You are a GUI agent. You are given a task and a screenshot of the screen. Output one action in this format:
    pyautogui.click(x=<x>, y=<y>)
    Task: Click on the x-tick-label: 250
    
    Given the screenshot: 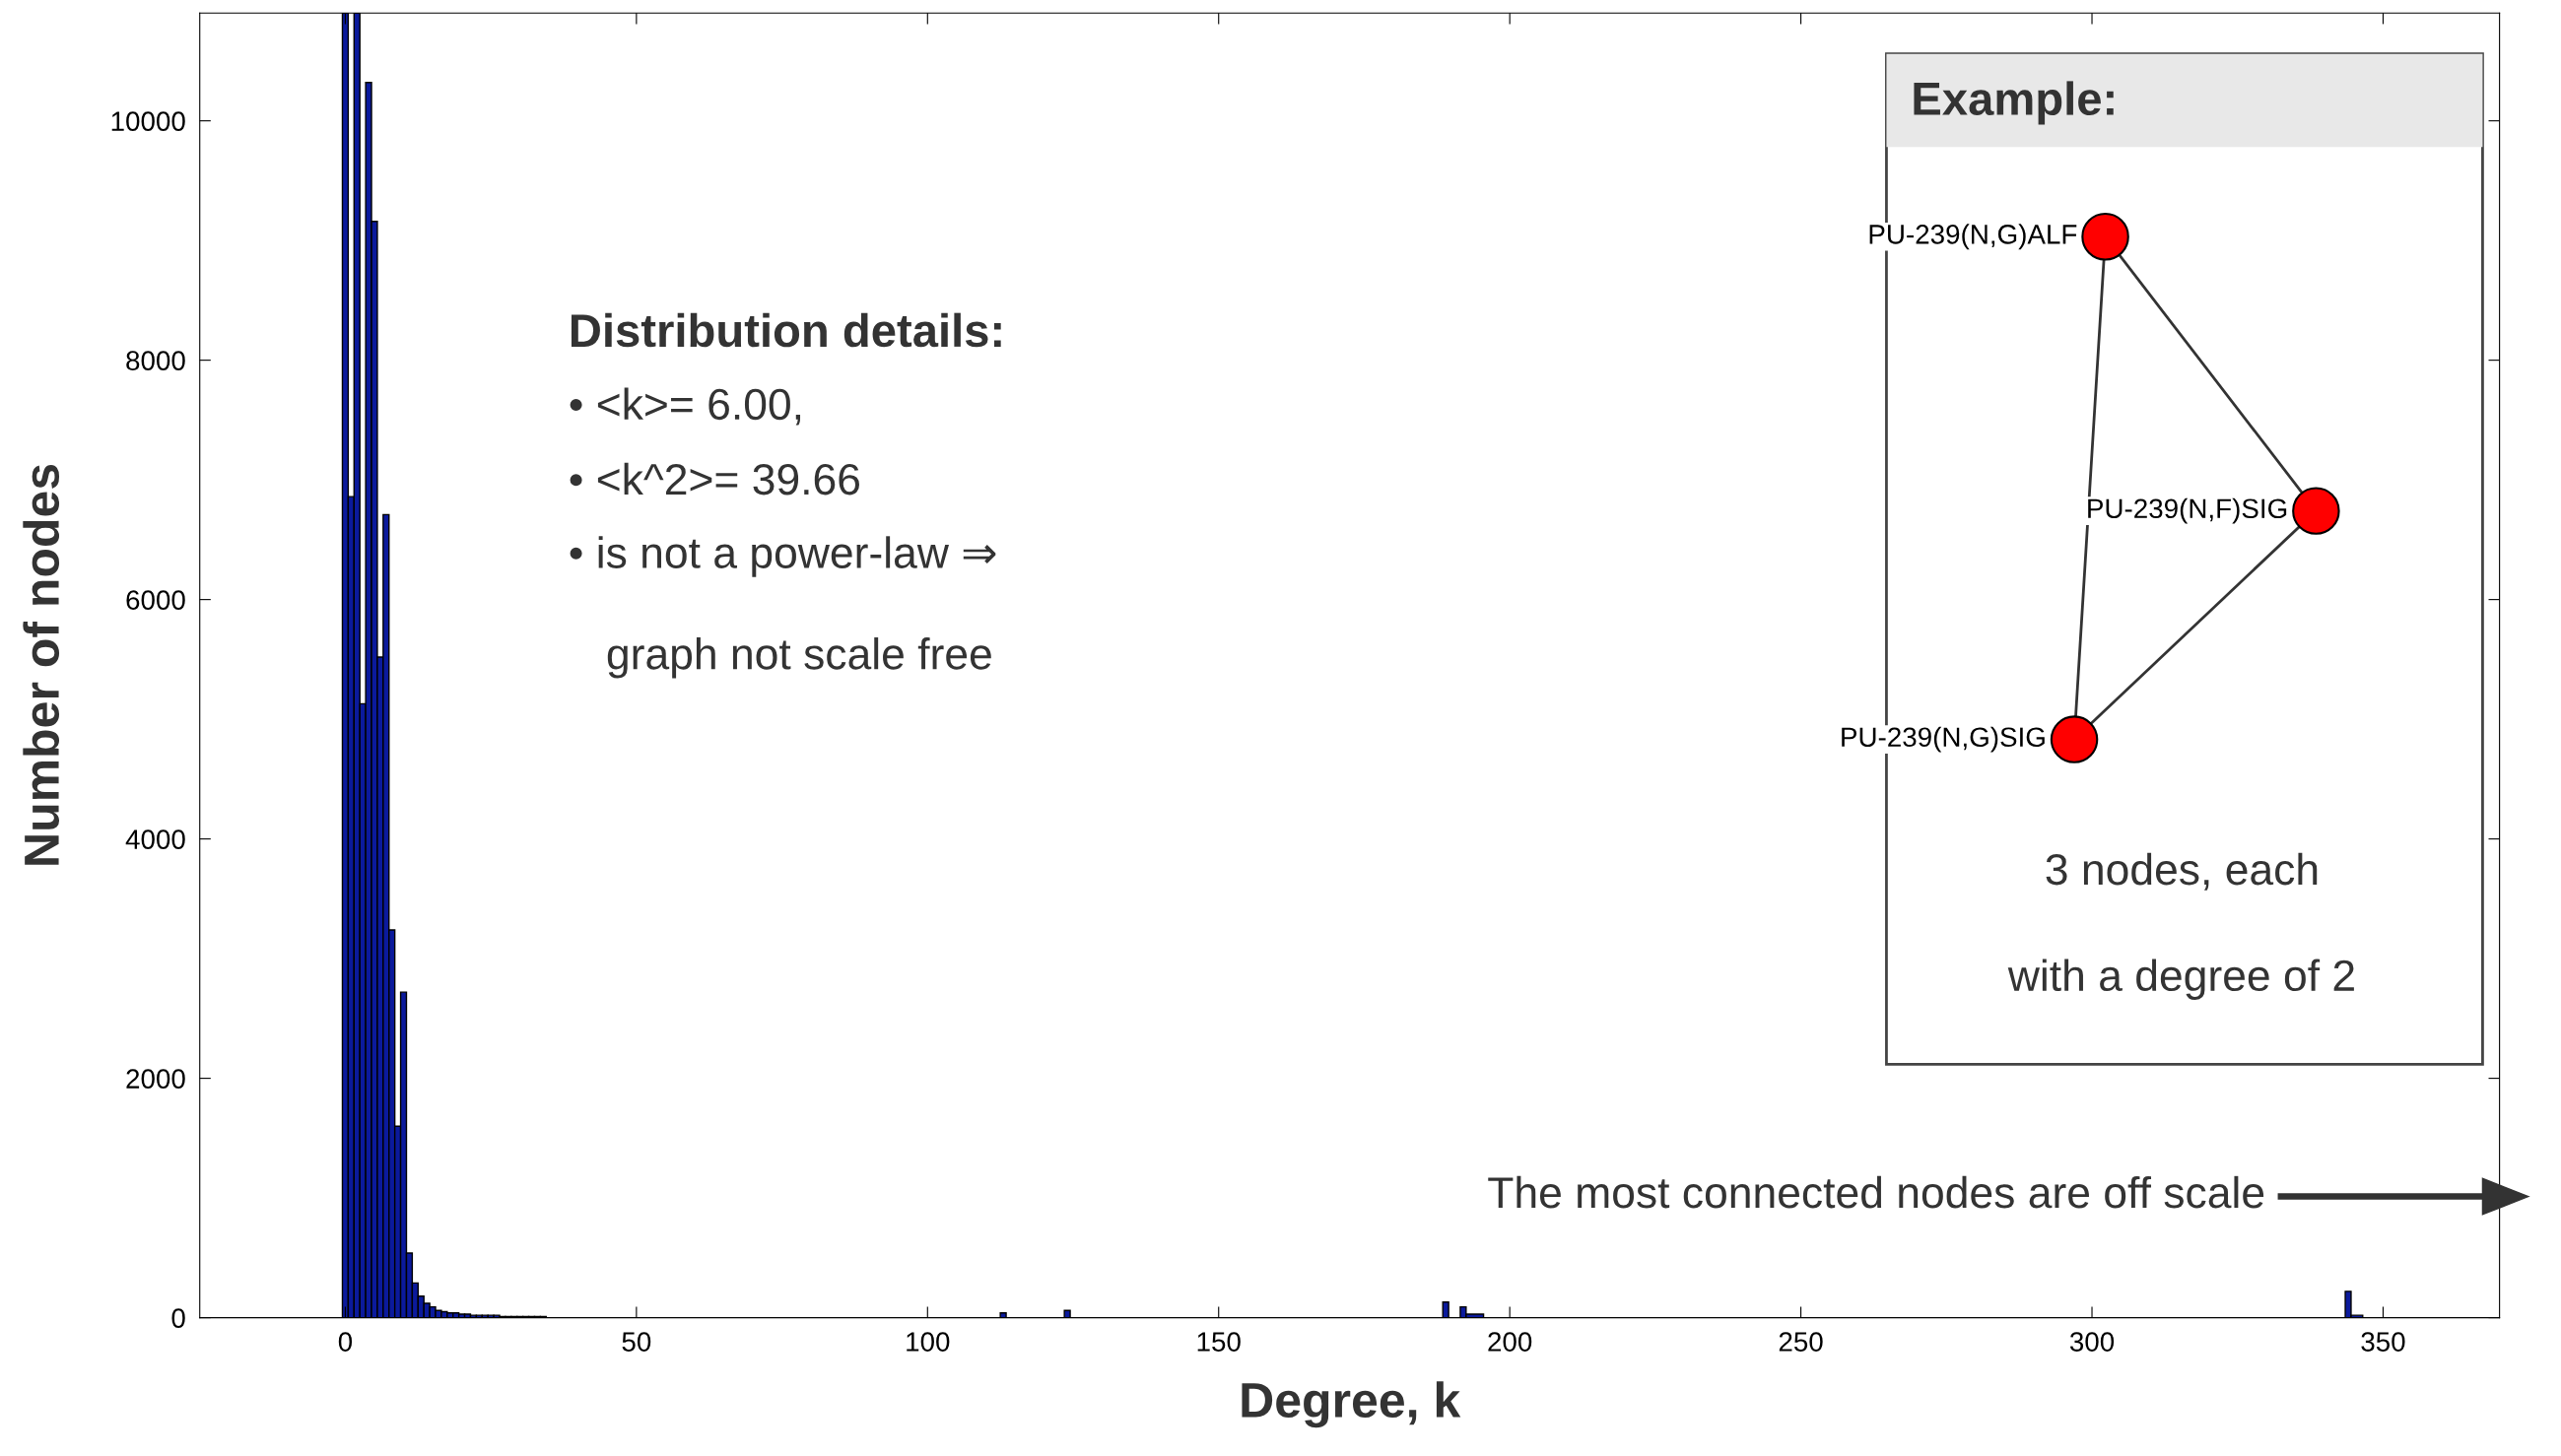 What is the action you would take?
    pyautogui.click(x=1801, y=1342)
    